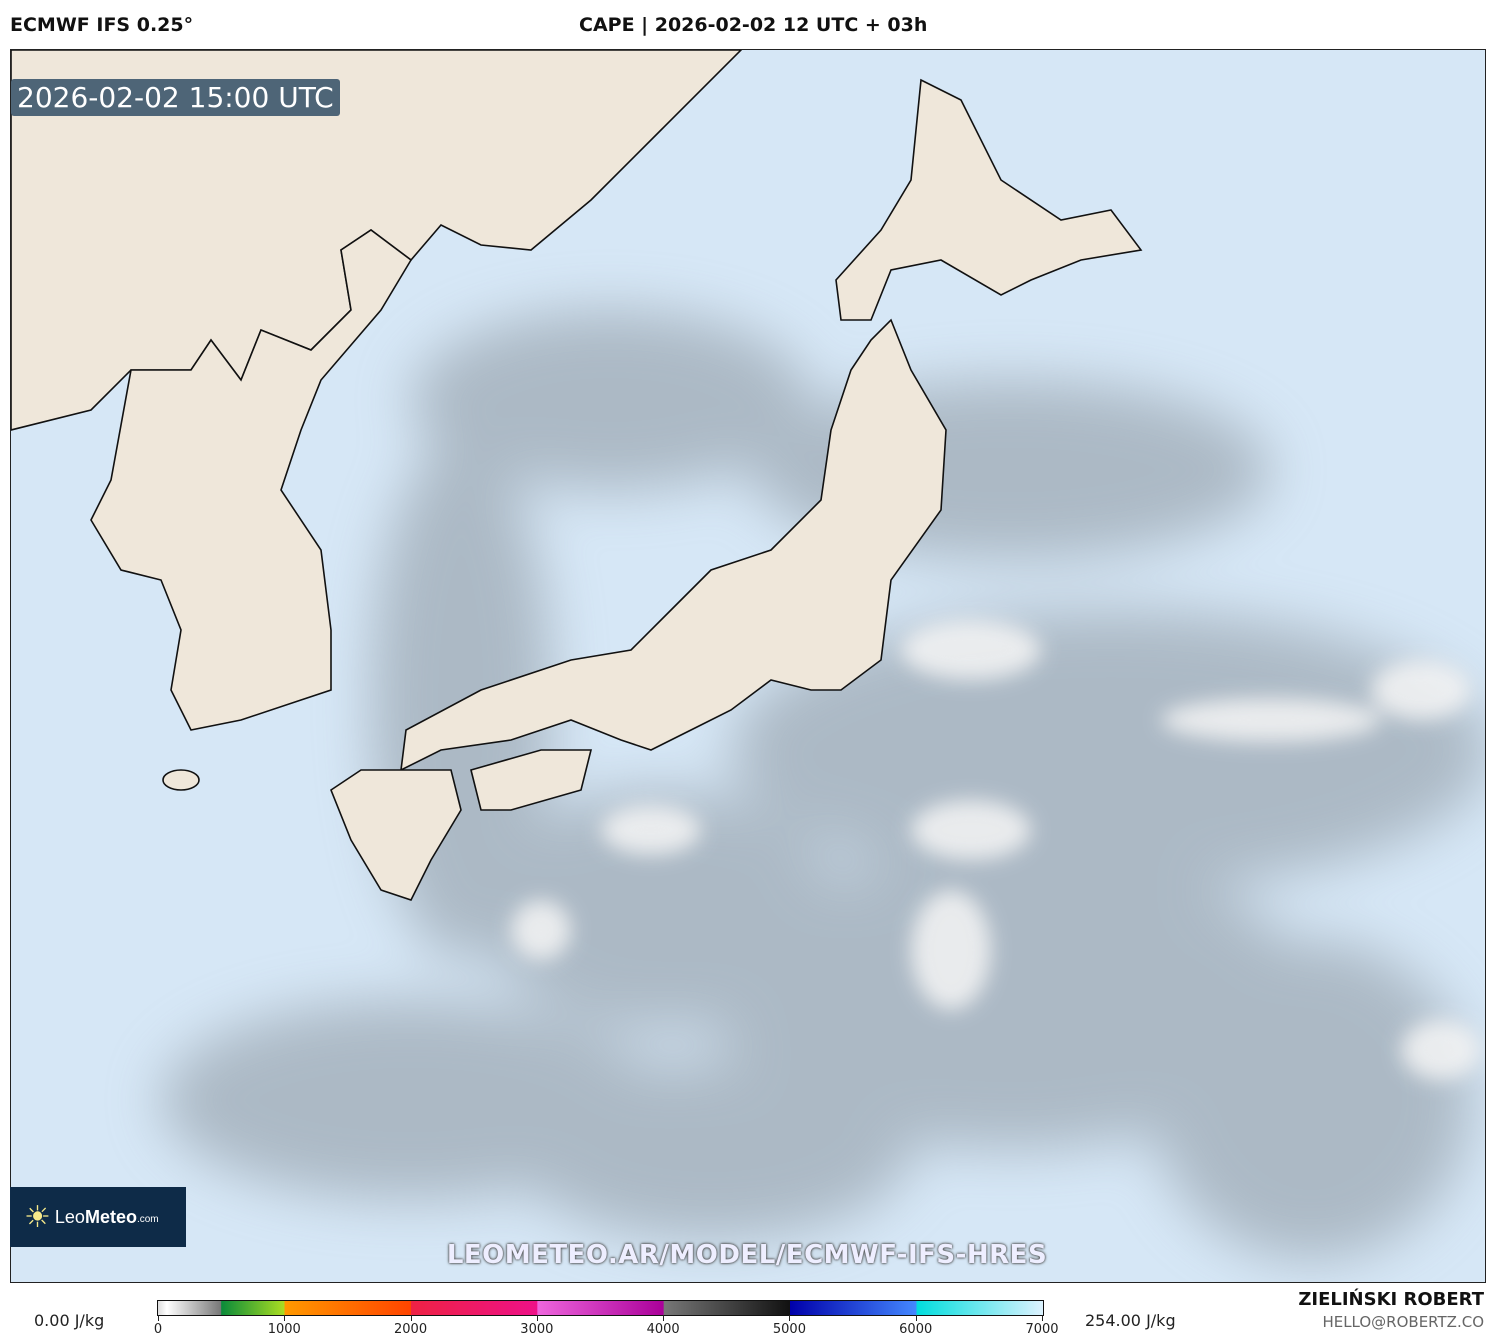 The height and width of the screenshot is (1337, 1494). I want to click on colorbar-tick-label: 4000, so click(663, 1329).